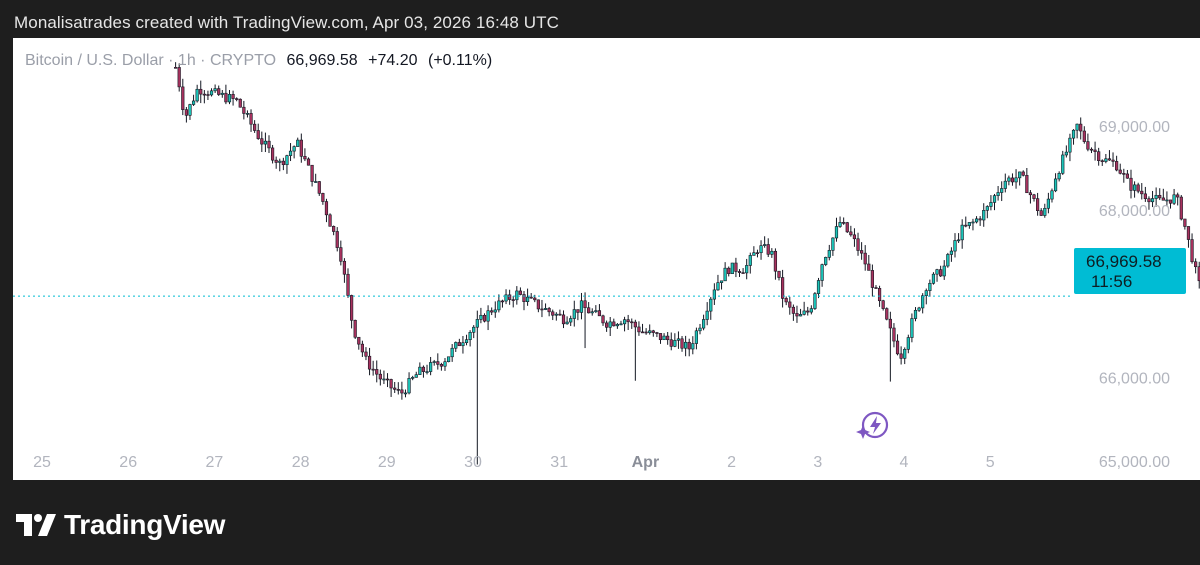 This screenshot has width=1200, height=565. Describe the element at coordinates (1134, 211) in the screenshot. I see `y-tick-label: 68,000.00` at that location.